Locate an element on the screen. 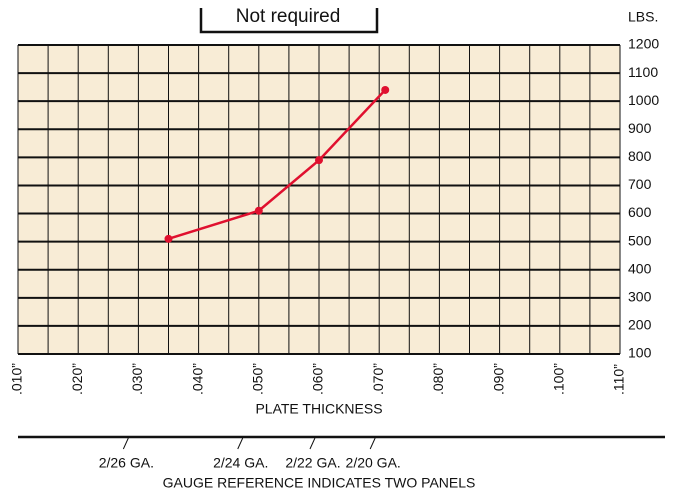  header-box is located at coordinates (289, 21).